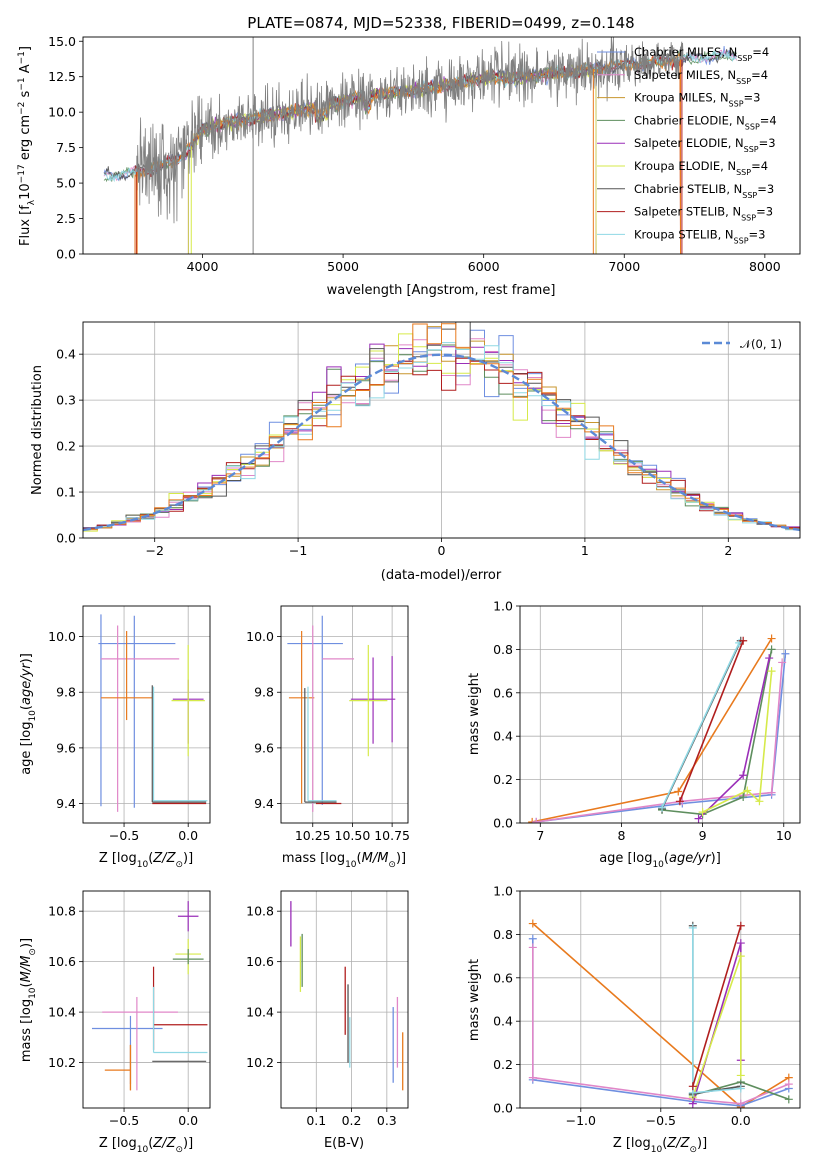 This screenshot has width=819, height=1170. I want to click on x-tick-label: 1, so click(585, 550).